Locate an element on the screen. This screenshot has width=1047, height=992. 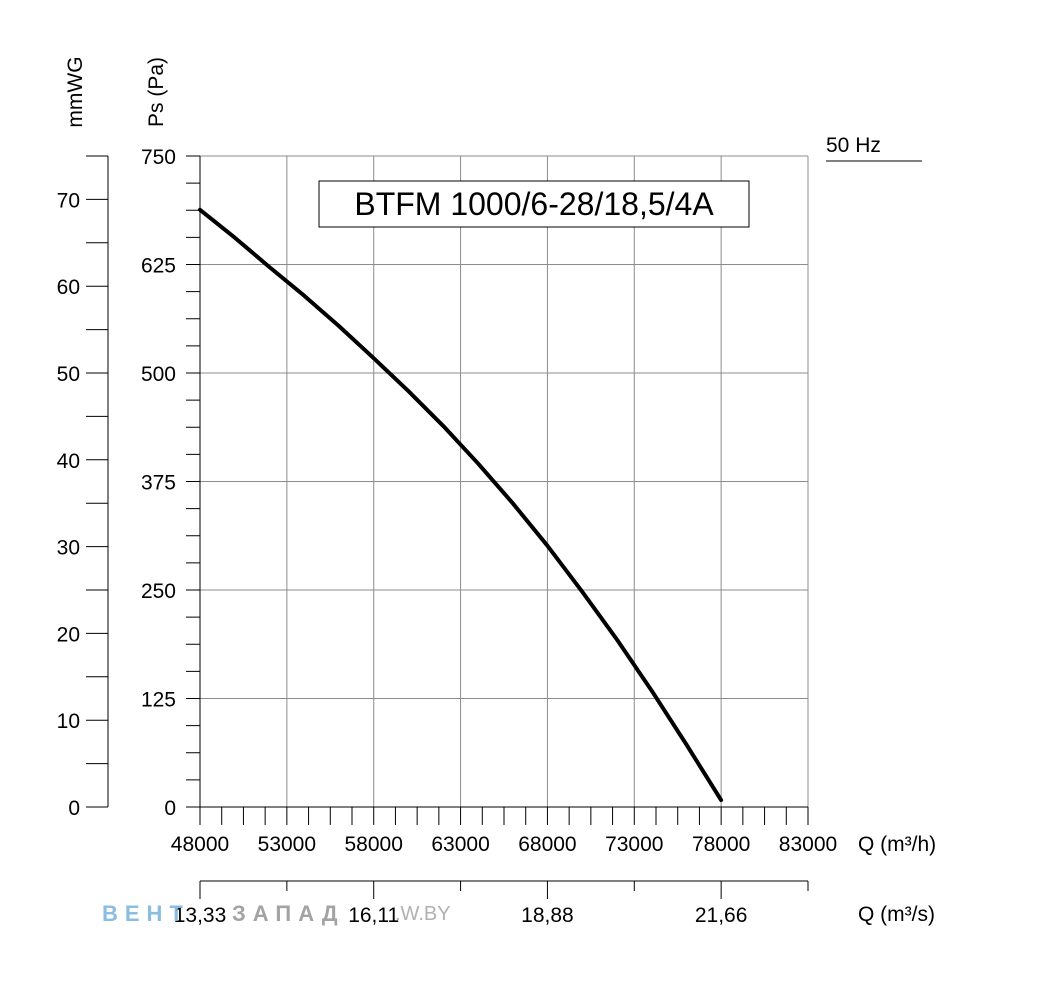
pa-tick-label: 375 is located at coordinates (158, 483).